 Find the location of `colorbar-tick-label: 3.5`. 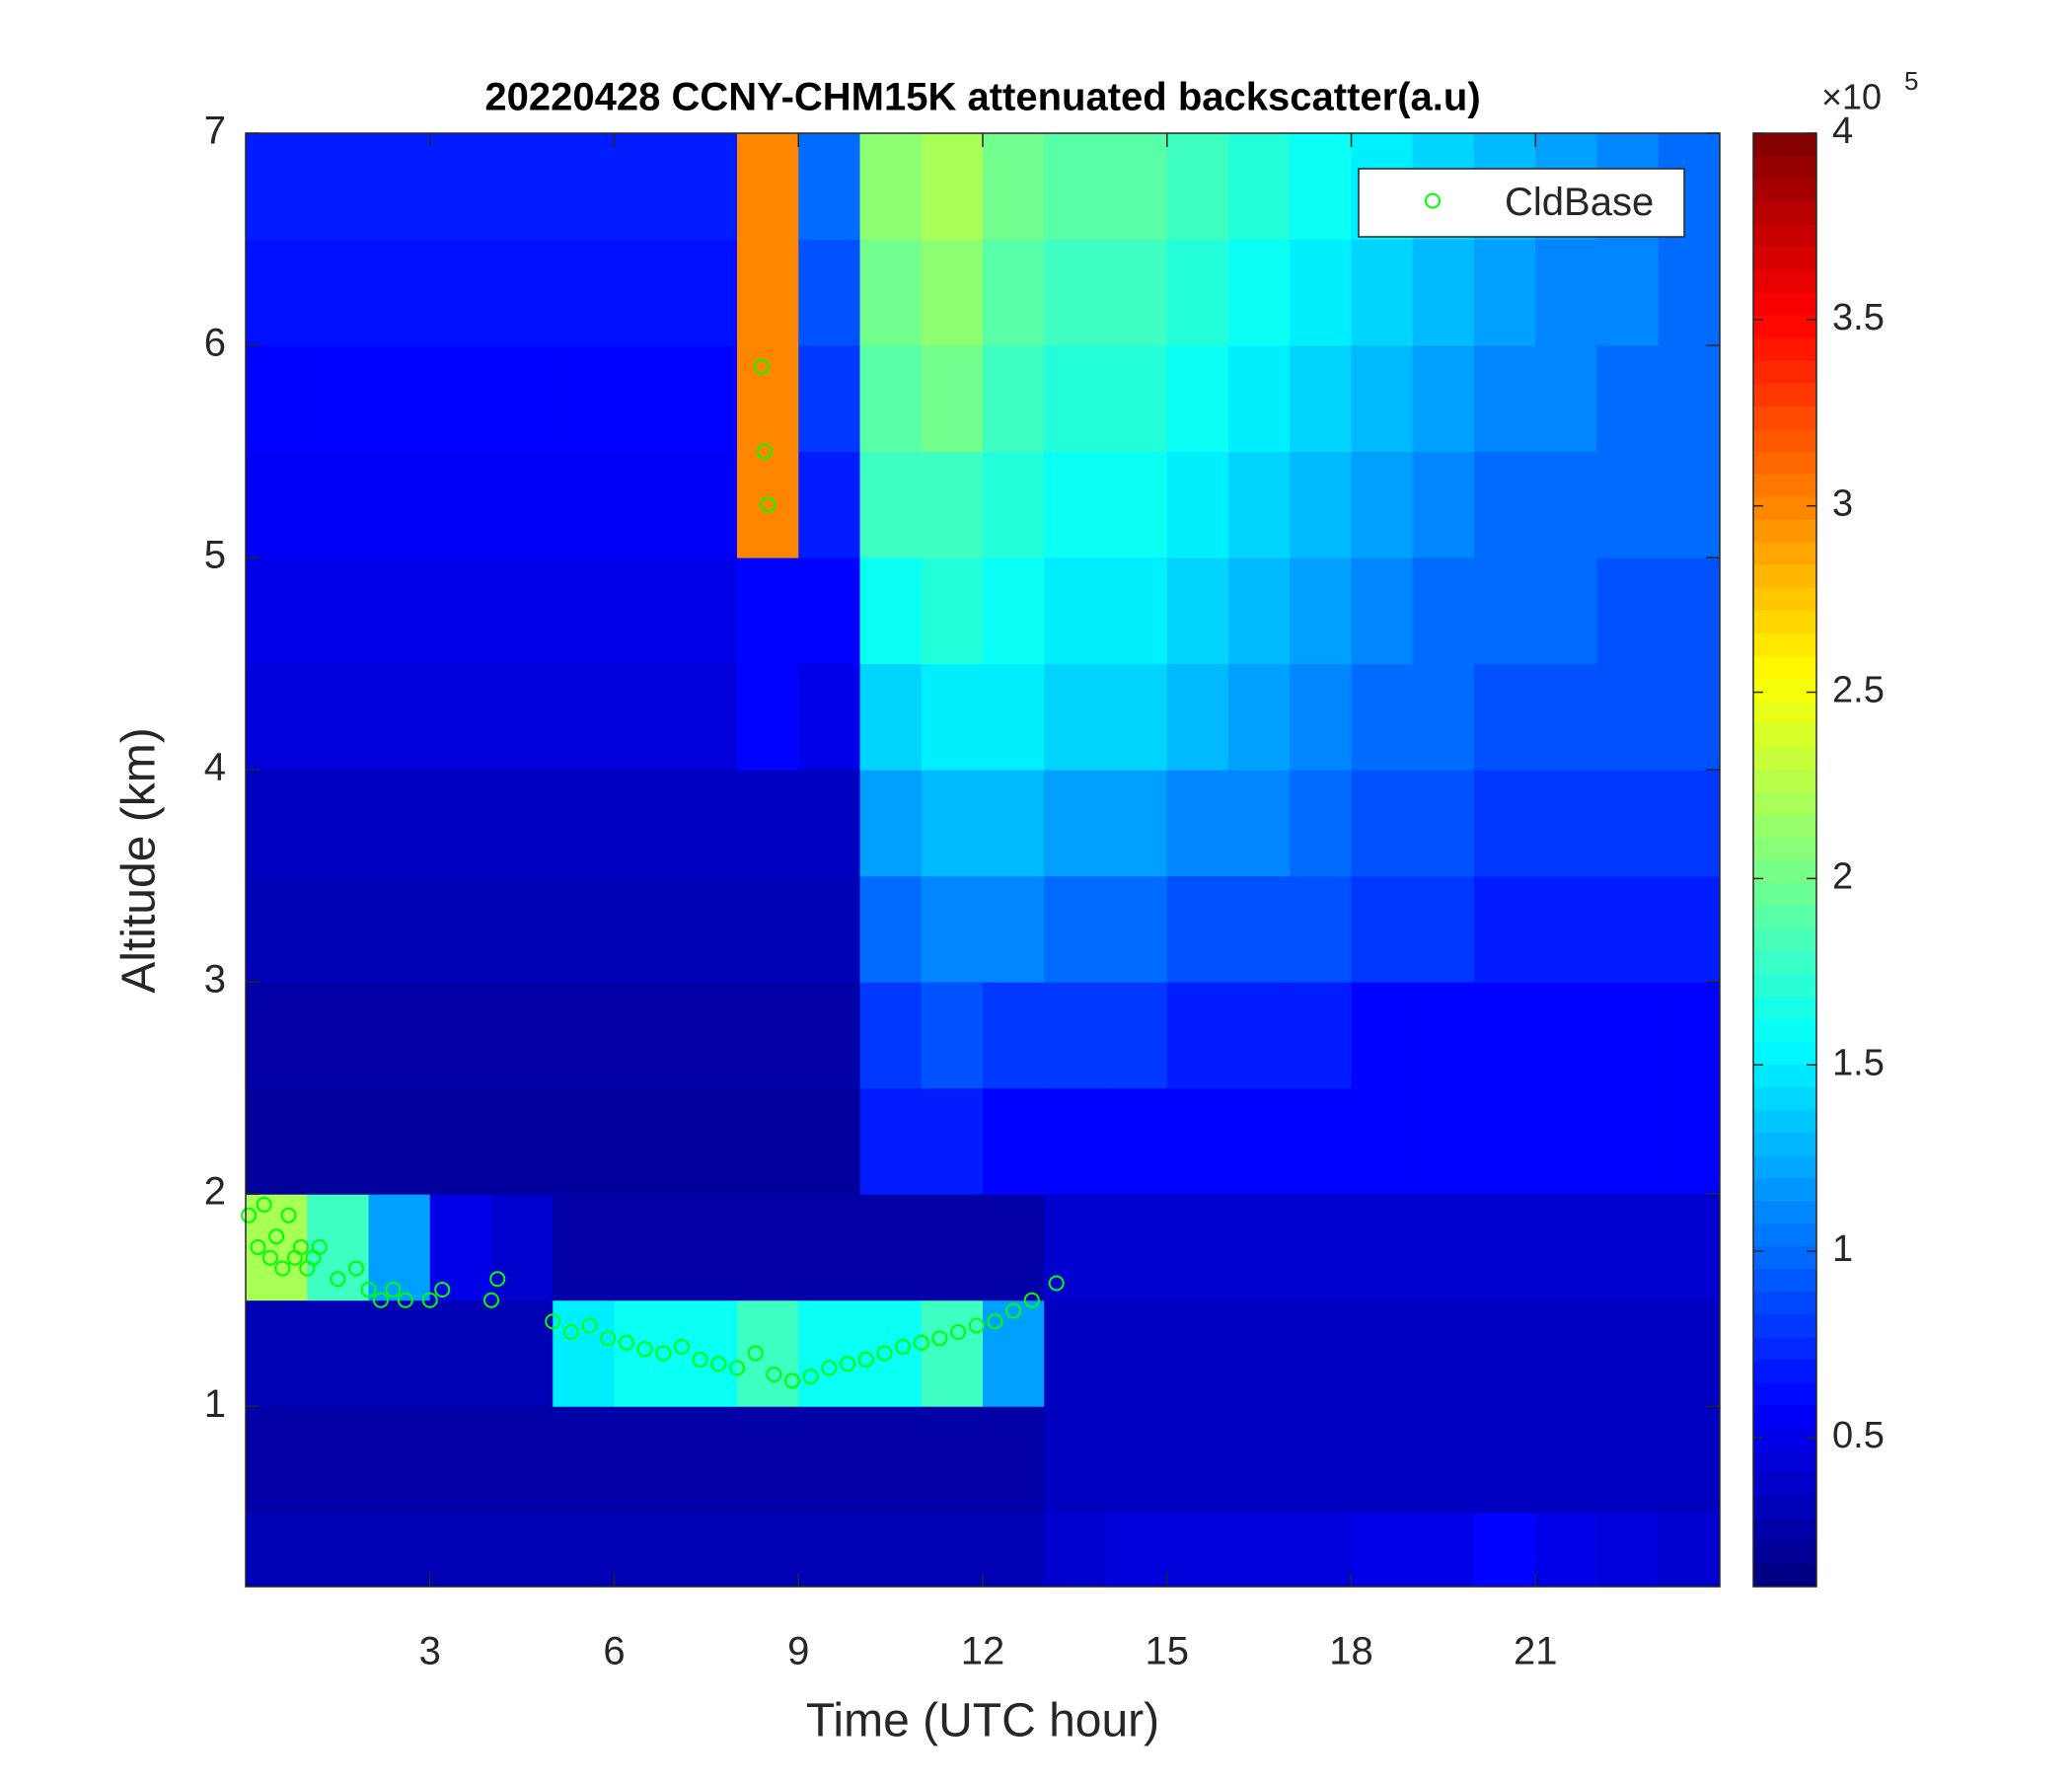

colorbar-tick-label: 3.5 is located at coordinates (1859, 317).